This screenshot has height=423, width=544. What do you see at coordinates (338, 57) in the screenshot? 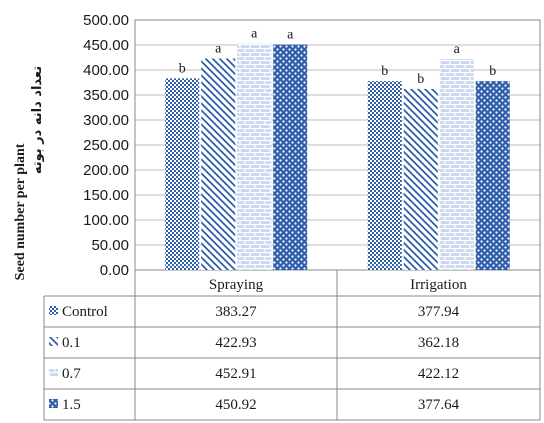
I see `significance-letters: b b a b a a a b` at bounding box center [338, 57].